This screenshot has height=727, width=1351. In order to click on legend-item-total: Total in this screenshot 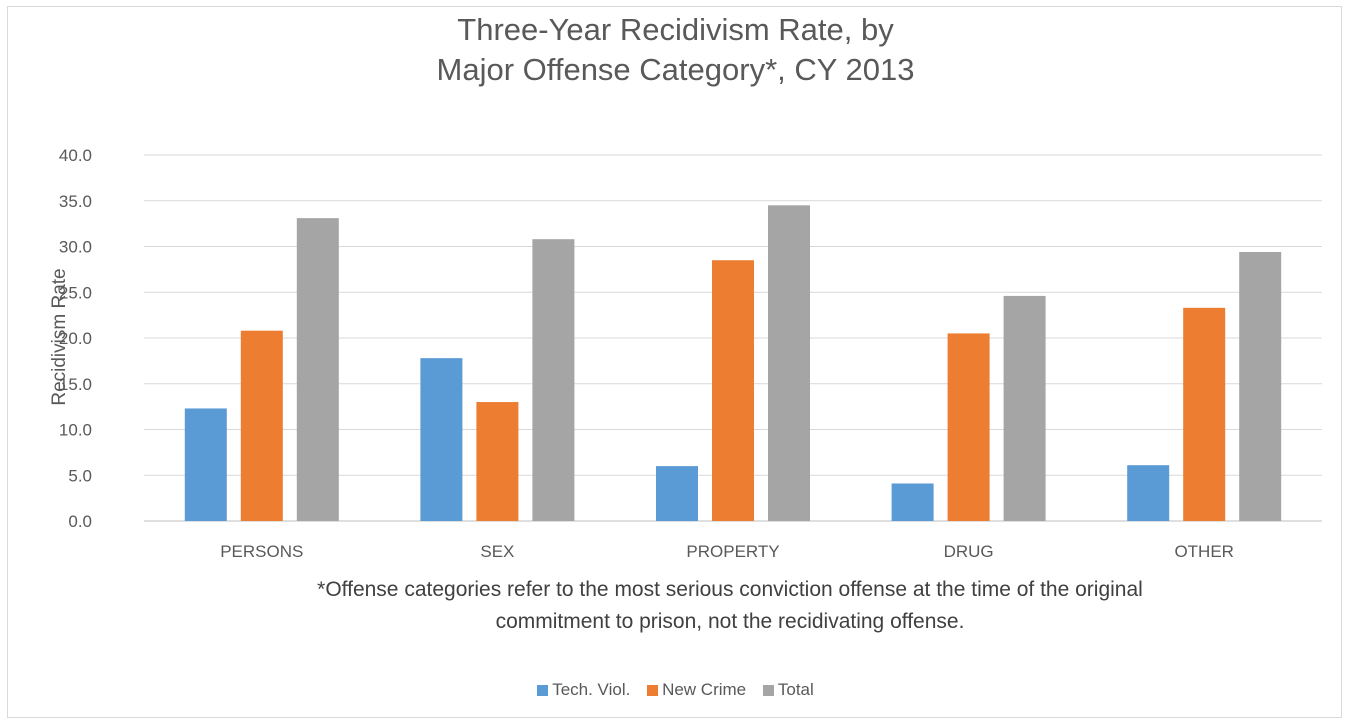, I will do `click(788, 690)`.